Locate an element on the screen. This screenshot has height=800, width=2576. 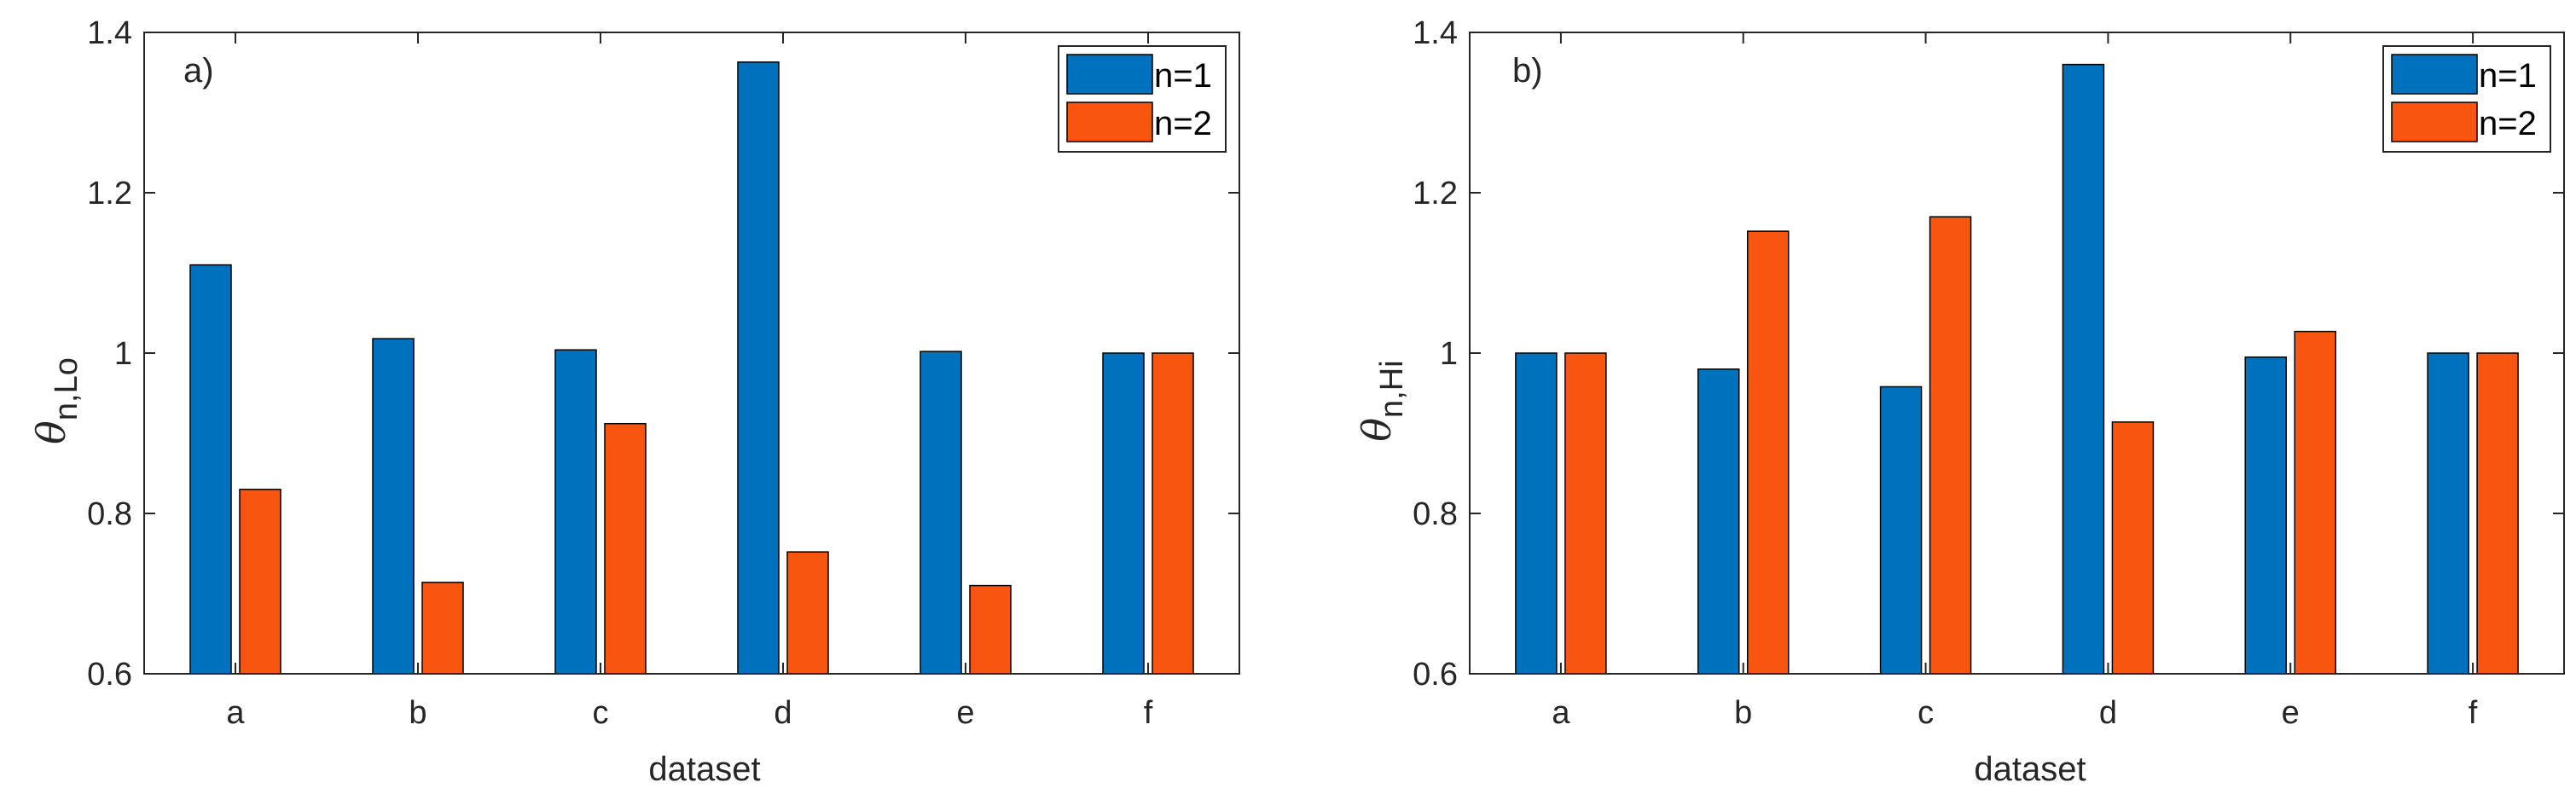
panel-b-legend-label-n=2: n=2 is located at coordinates (2508, 123).